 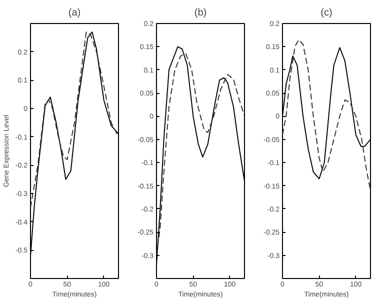 What do you see at coordinates (200, 13) in the screenshot?
I see `chart-title: (b)` at bounding box center [200, 13].